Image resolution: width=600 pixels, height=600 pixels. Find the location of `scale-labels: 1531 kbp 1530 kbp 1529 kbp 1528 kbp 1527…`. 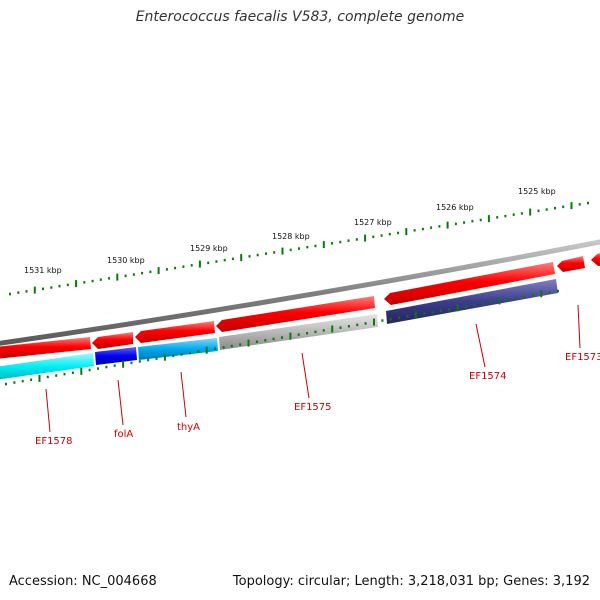

scale-labels: 1531 kbp 1530 kbp 1529 kbp 1528 kbp 1527… is located at coordinates (290, 231).